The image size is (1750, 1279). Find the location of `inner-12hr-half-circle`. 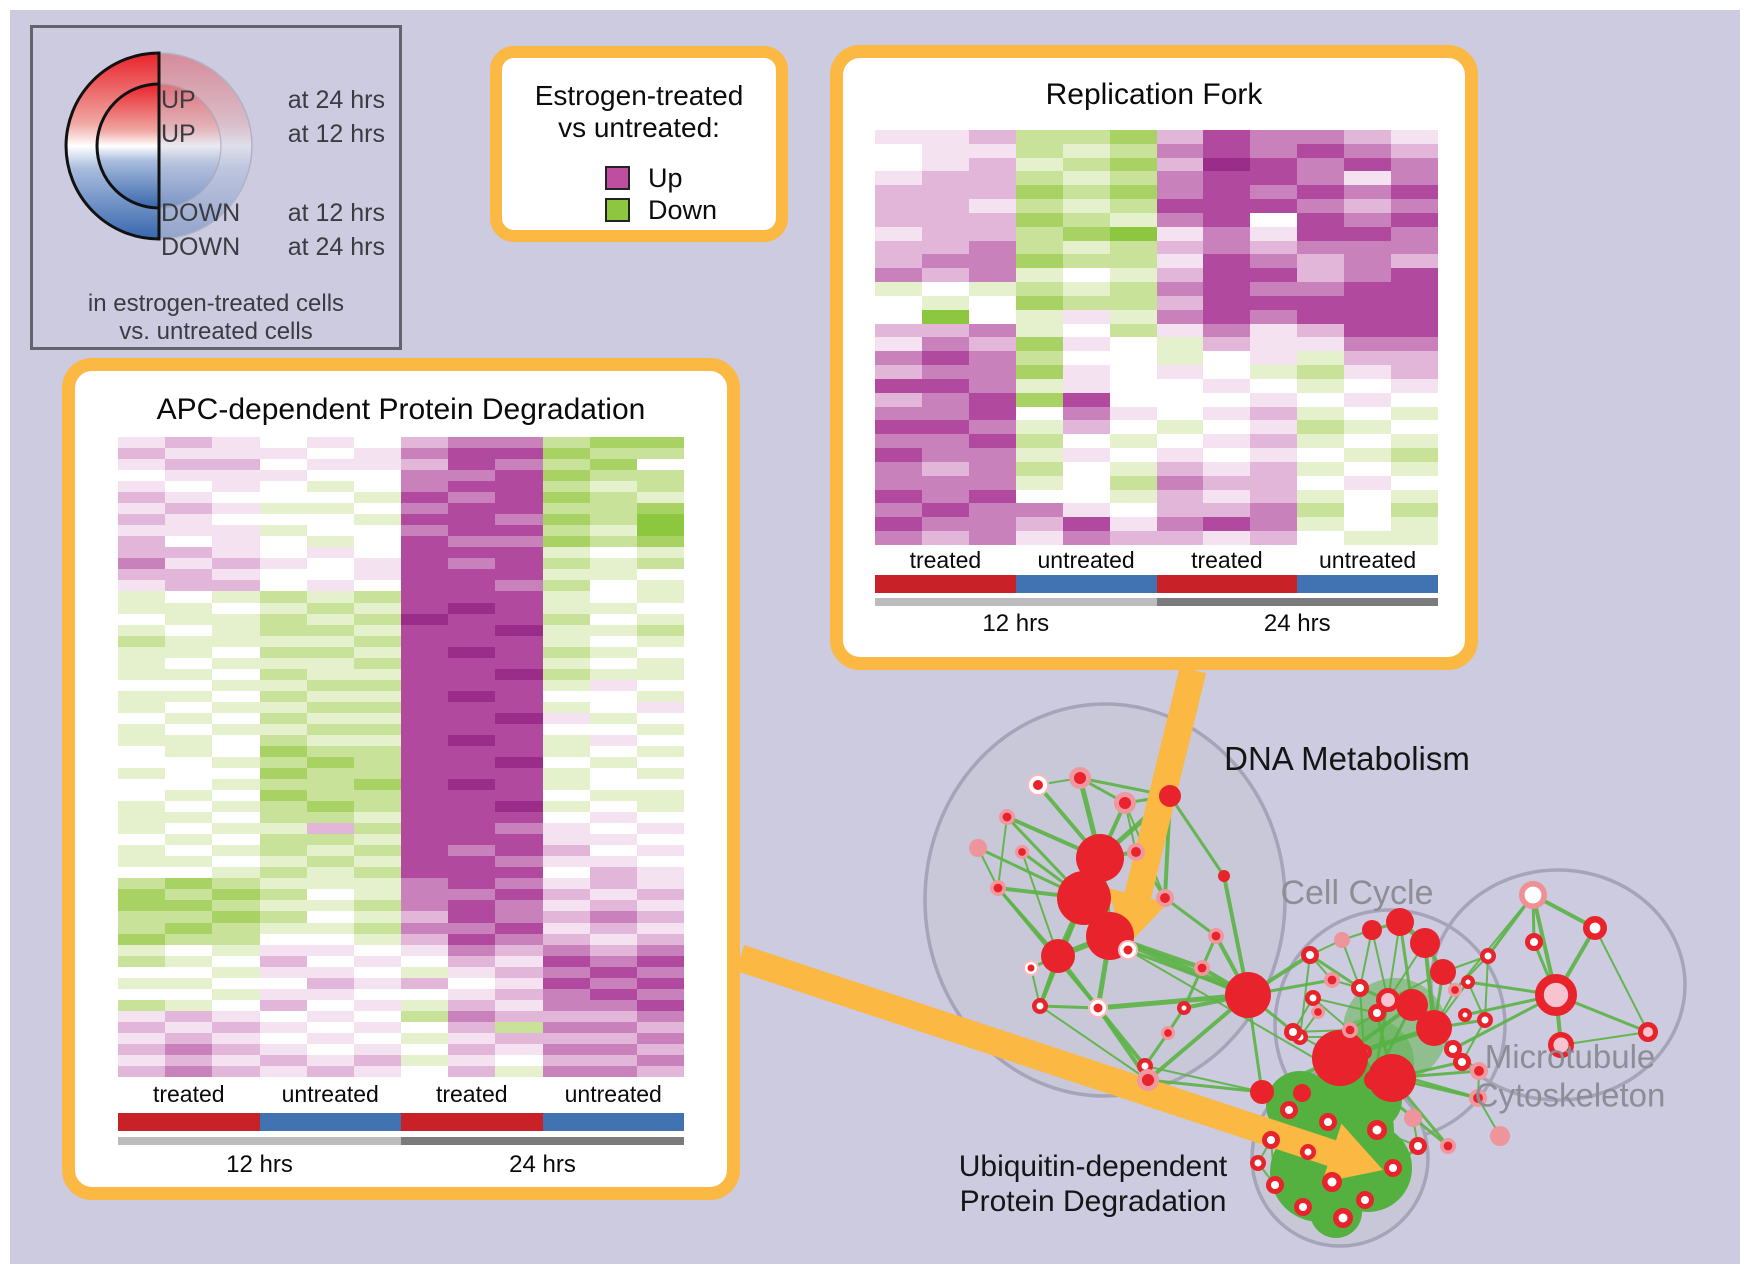

inner-12hr-half-circle is located at coordinates (128, 146).